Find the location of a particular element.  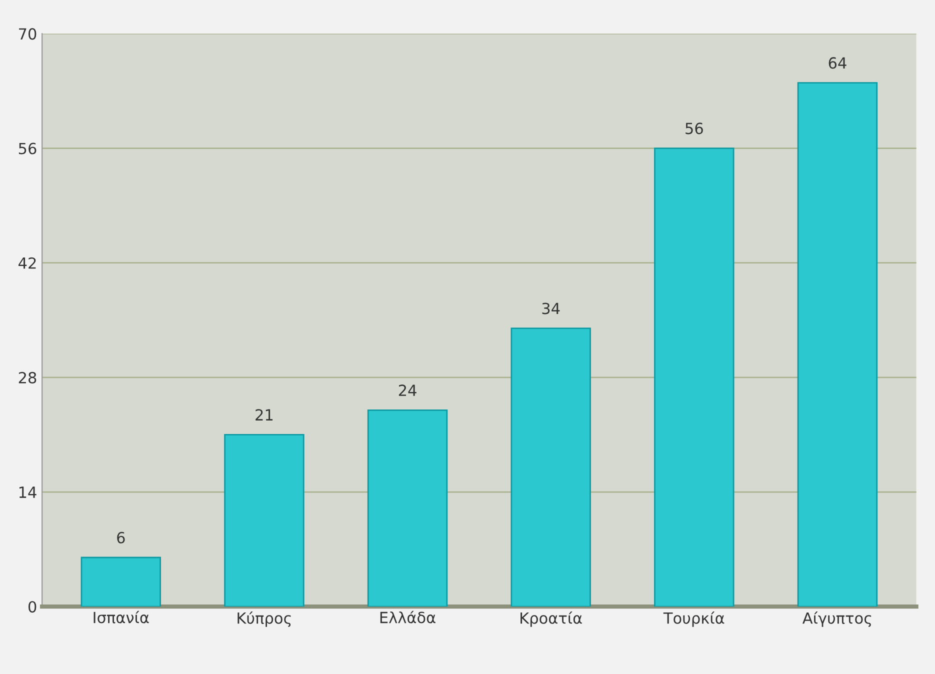

y-tick-label: 14 is located at coordinates (27, 492).